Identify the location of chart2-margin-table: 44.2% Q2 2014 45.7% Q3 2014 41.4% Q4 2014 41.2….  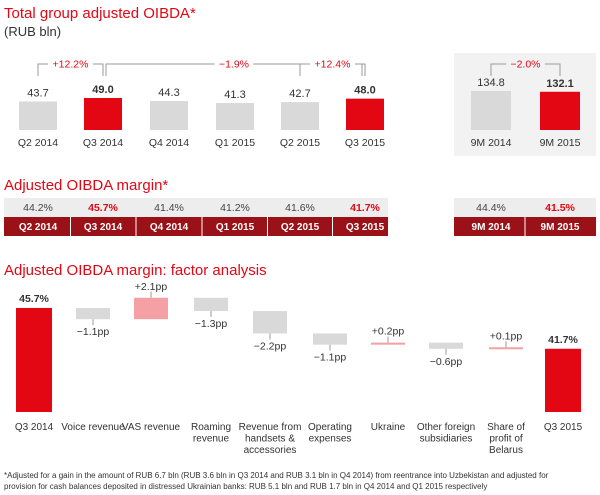
(300, 217).